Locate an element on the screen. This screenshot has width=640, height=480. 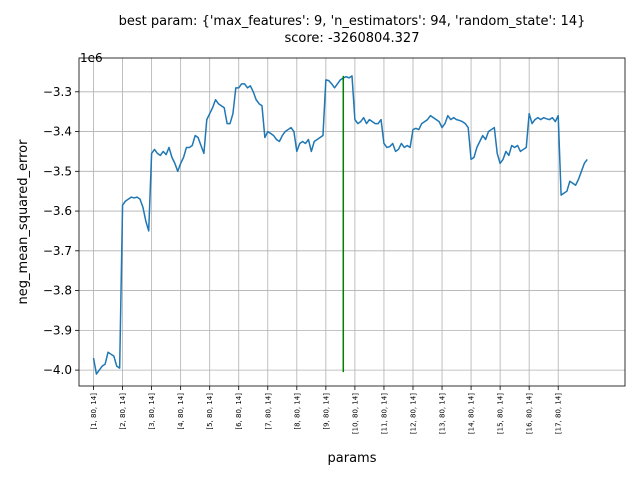
x-tick-label: [12, 80, 14] is located at coordinates (413, 413).